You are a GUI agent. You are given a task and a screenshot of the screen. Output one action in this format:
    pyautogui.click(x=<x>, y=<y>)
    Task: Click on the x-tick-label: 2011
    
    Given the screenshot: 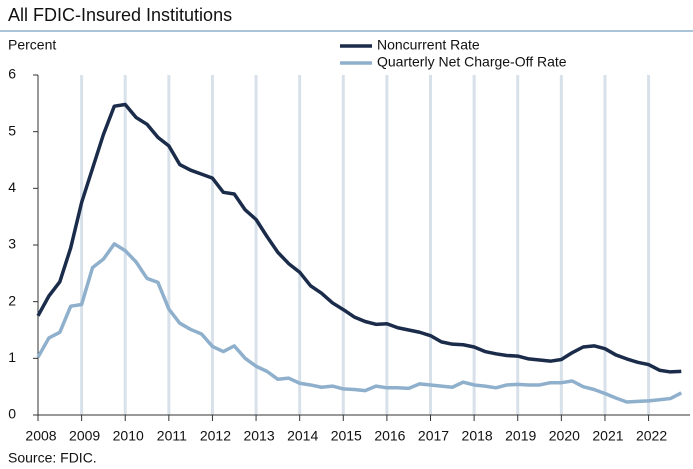 What is the action you would take?
    pyautogui.click(x=172, y=436)
    